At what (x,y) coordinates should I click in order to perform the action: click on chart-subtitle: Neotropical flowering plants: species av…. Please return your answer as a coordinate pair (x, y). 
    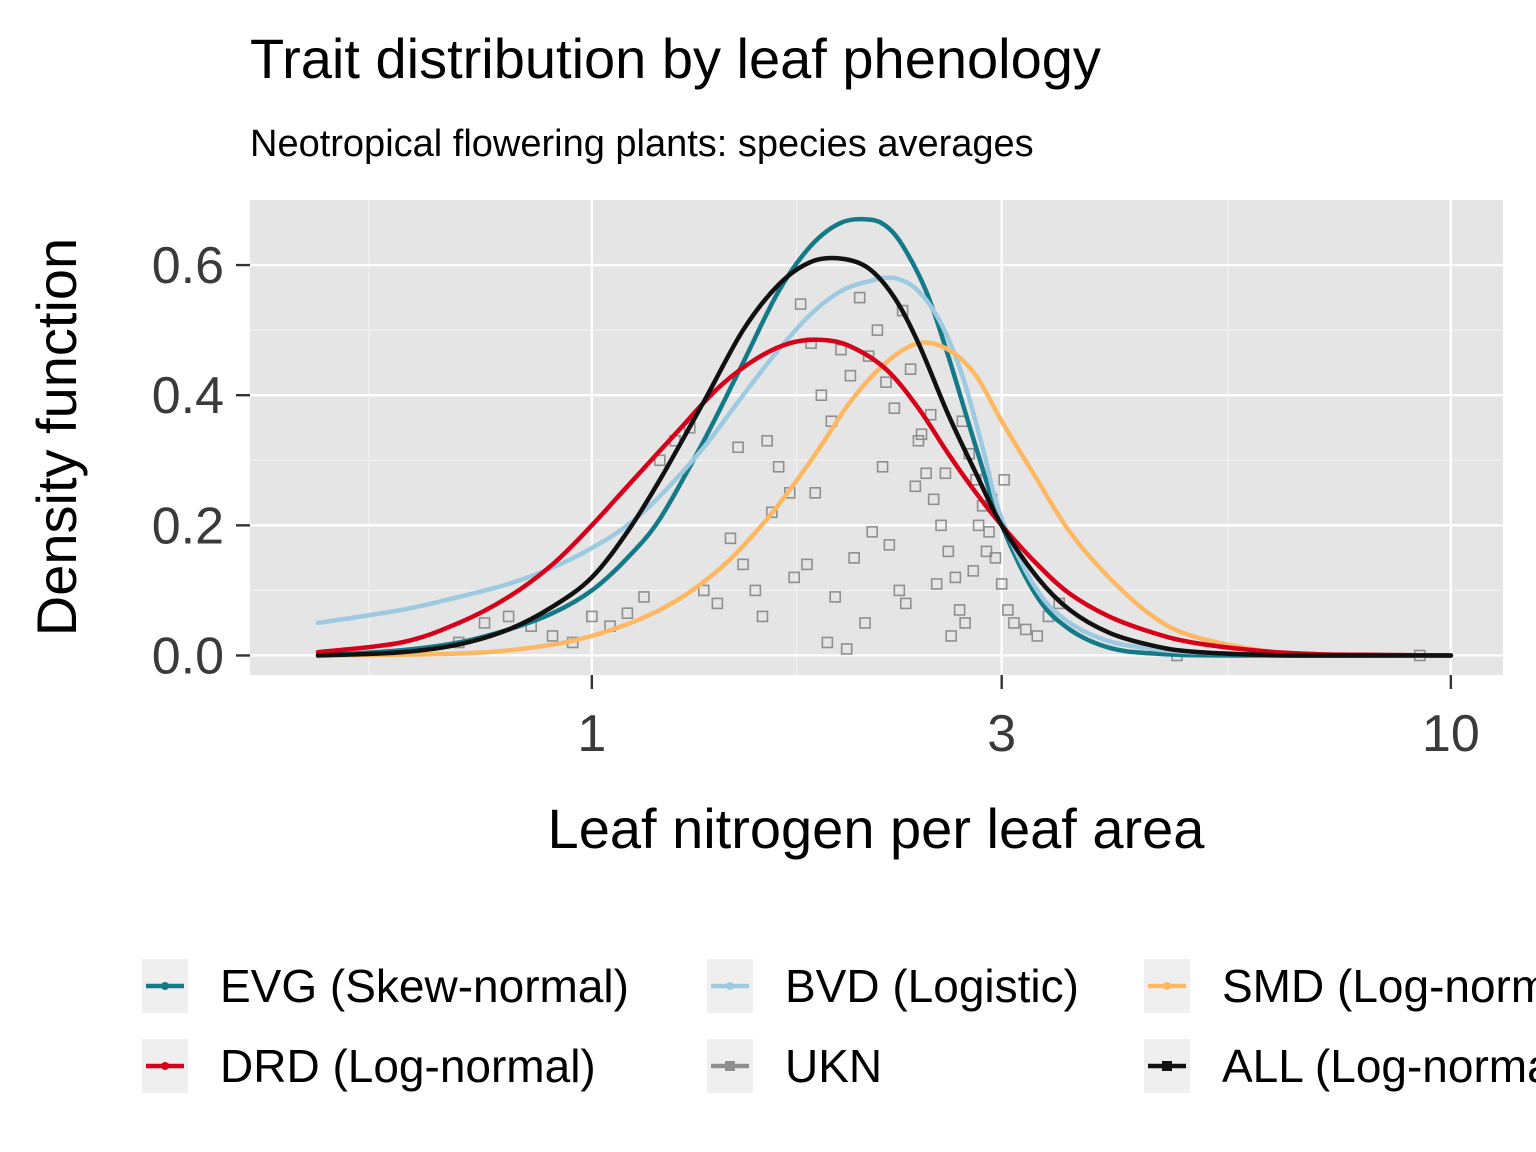
    Looking at the image, I should click on (642, 144).